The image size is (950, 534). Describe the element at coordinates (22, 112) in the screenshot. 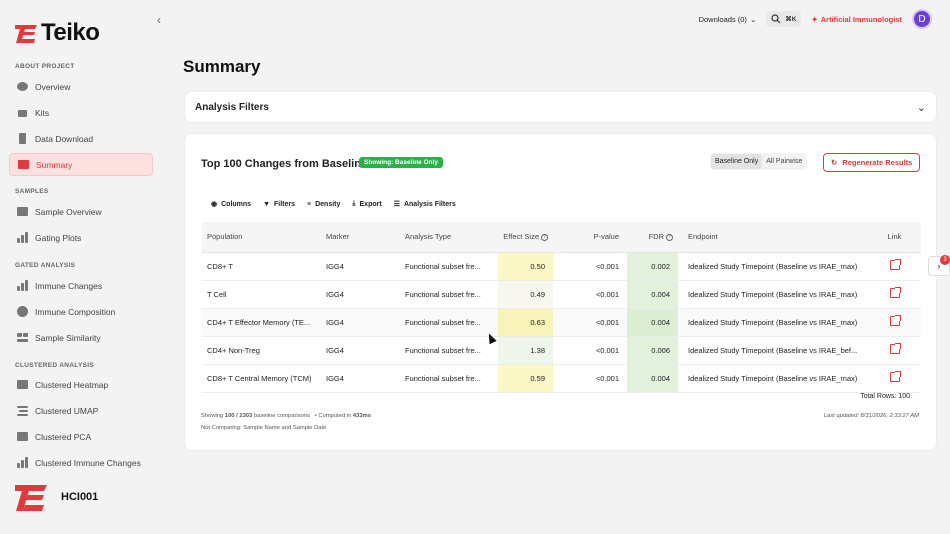

I see `kits-icon` at that location.